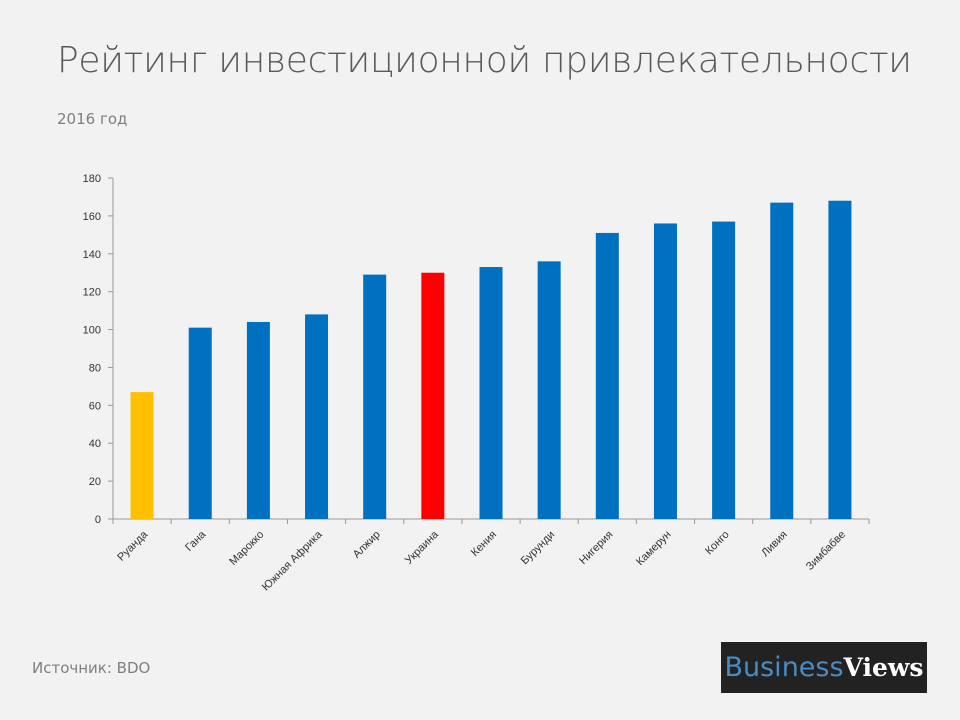 This screenshot has width=960, height=720. Describe the element at coordinates (422, 547) in the screenshot. I see `x-tick-label: Украина` at that location.